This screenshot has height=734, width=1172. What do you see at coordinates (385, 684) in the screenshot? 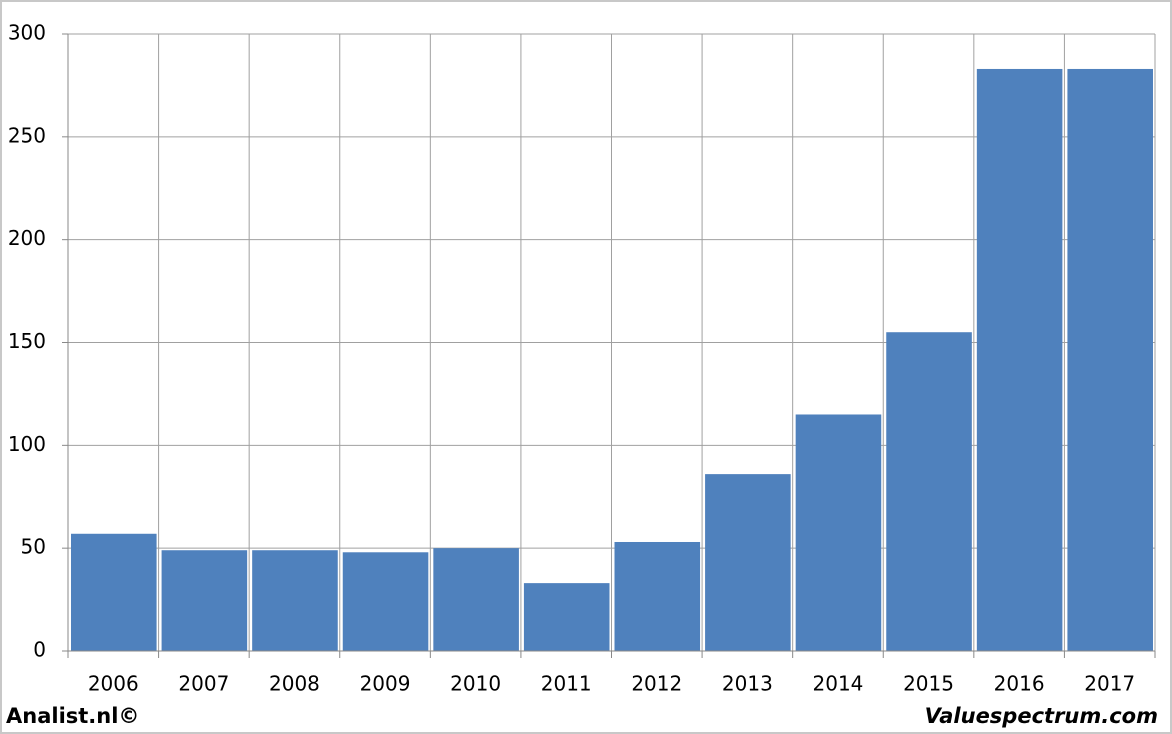
I see `x-tick-label: 2009` at bounding box center [385, 684].